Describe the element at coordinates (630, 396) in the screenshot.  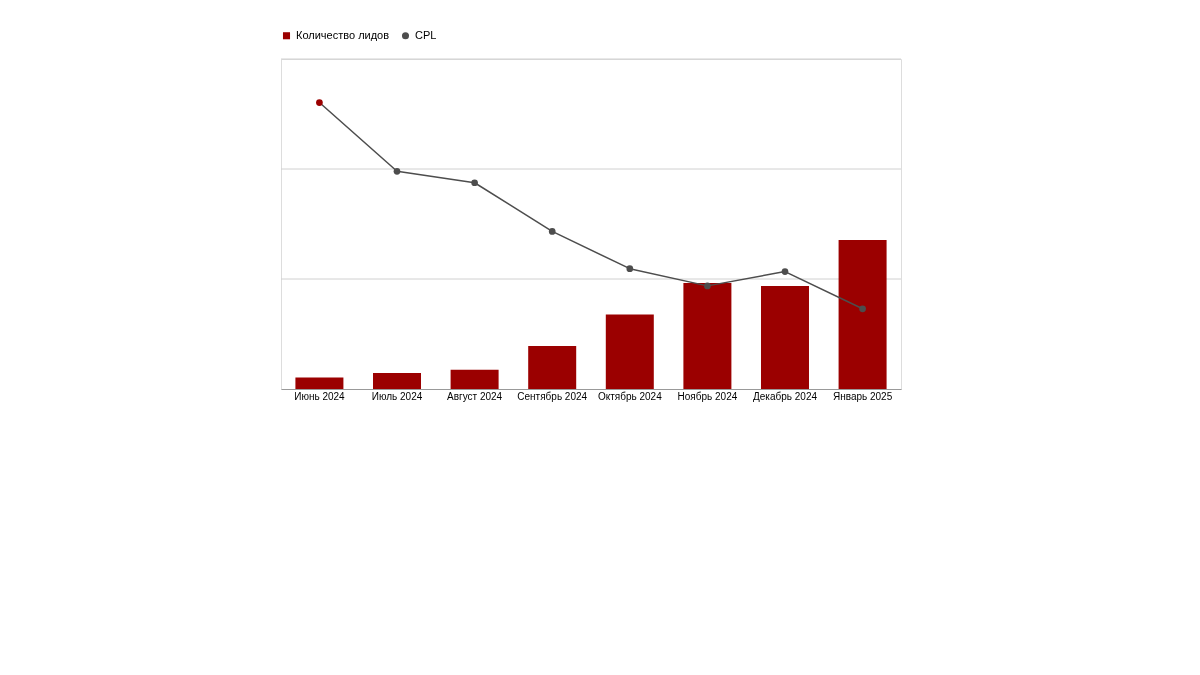
I see `x-tick-label: Октябрь 2024` at that location.